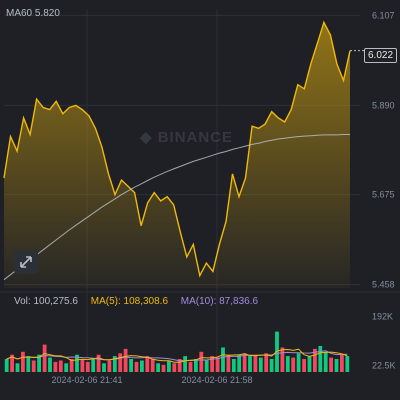  Describe the element at coordinates (146, 137) in the screenshot. I see `binance-logo-icon: ◆` at that location.